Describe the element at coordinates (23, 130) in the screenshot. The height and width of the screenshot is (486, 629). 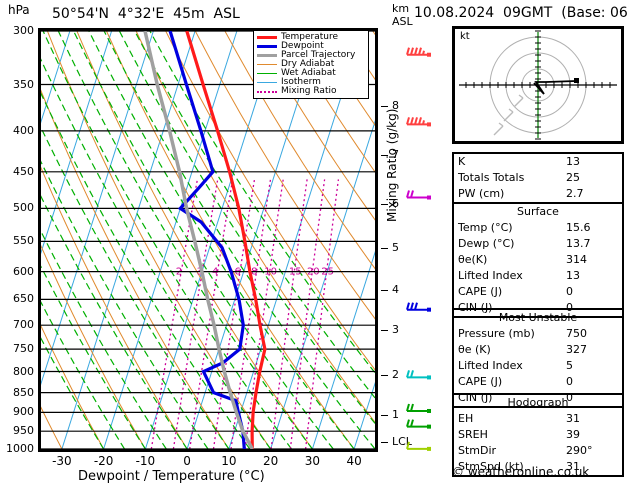
I see `pressure-tick-label: 400` at that location.